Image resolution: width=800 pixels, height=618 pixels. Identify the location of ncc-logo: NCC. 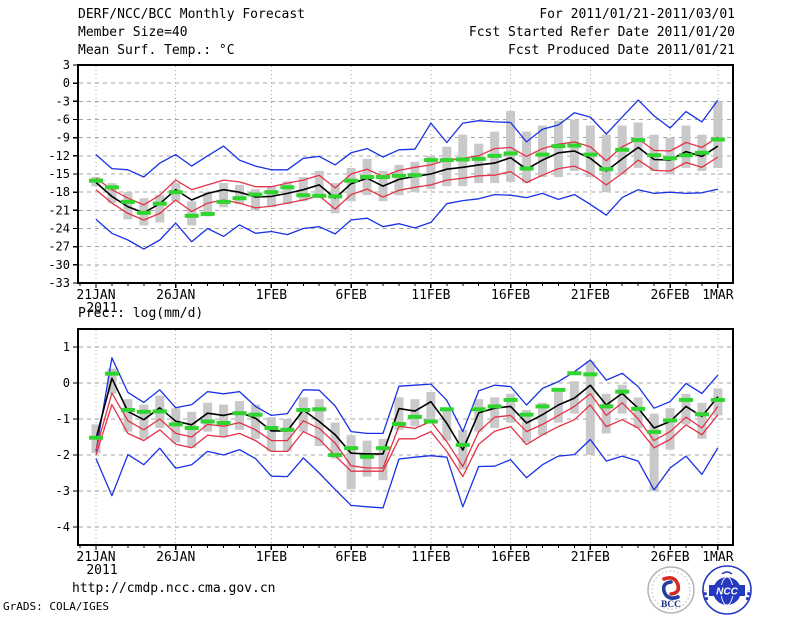
(727, 590).